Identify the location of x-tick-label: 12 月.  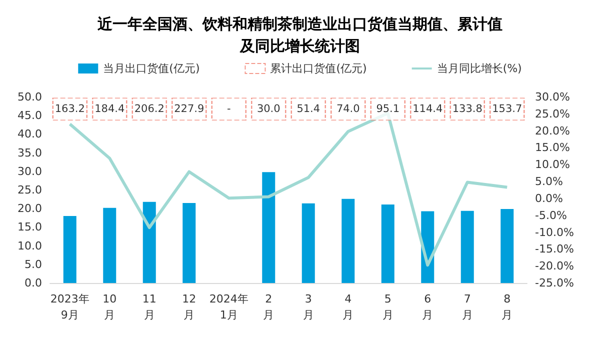
(189, 307).